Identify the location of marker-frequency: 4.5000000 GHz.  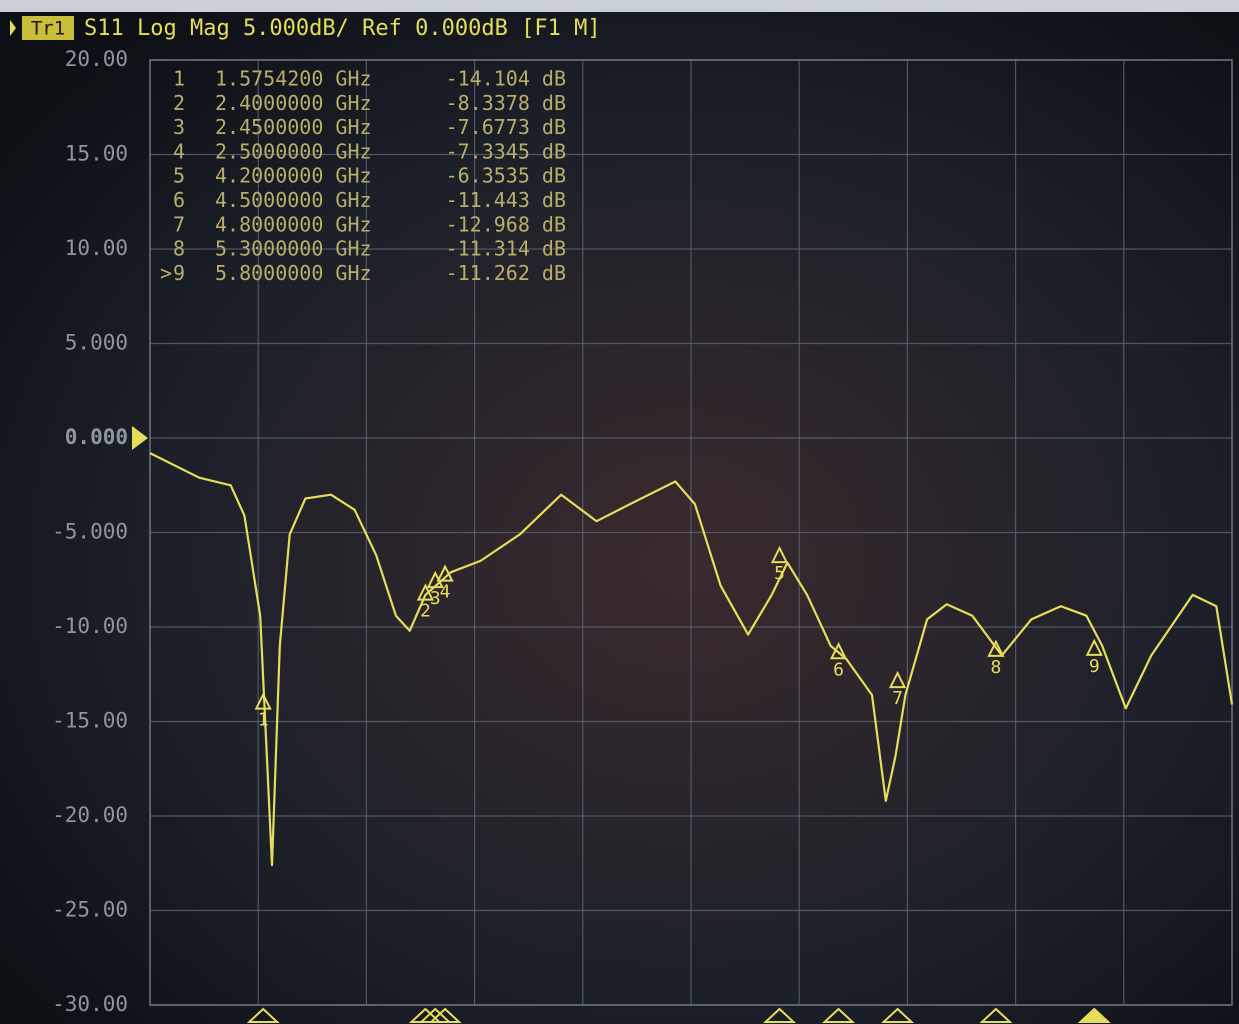
(293, 200).